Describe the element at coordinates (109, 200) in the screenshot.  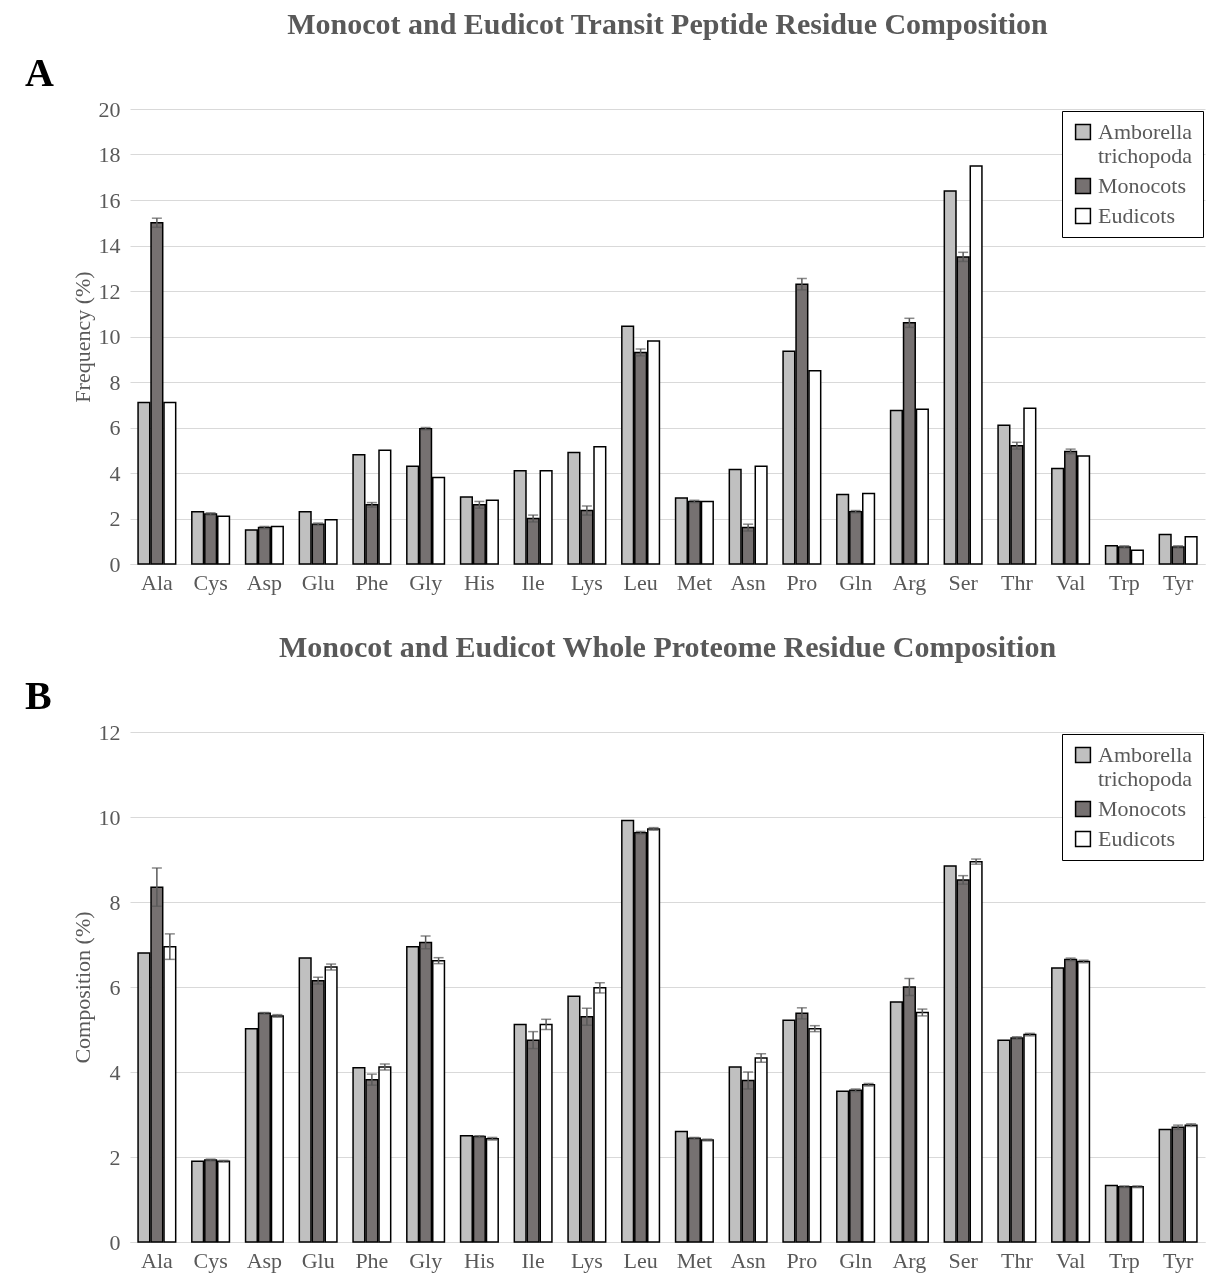
I see `y-tick-label: 16` at that location.